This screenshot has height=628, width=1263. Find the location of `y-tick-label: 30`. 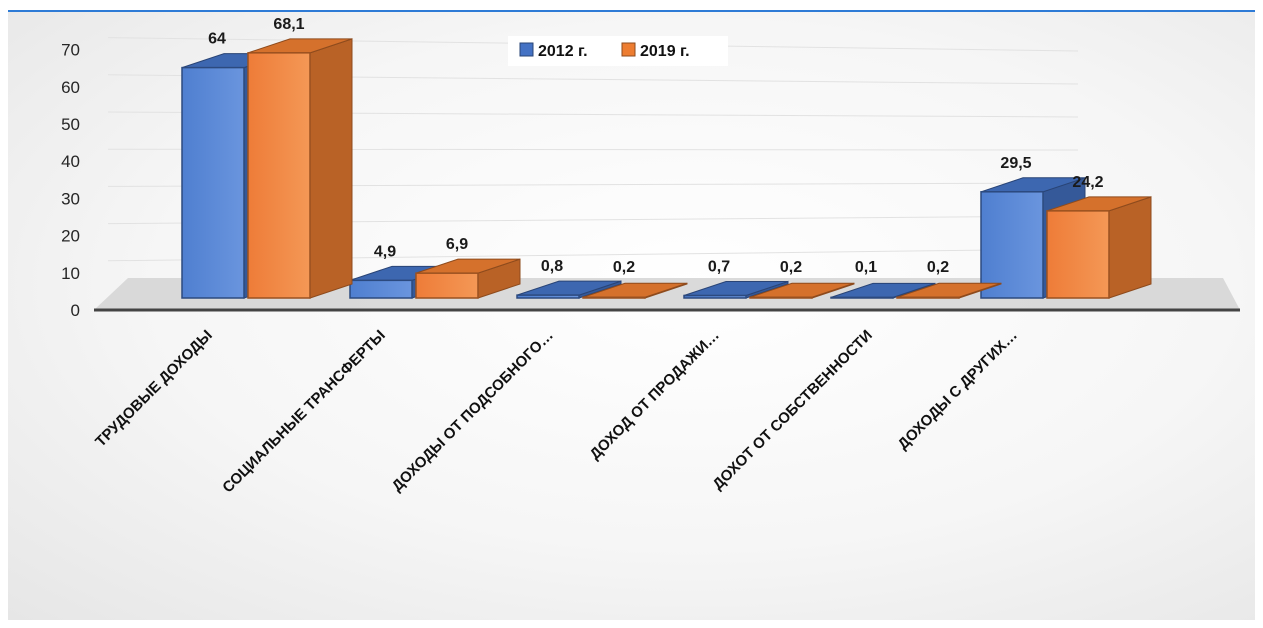

y-tick-label: 30 is located at coordinates (70, 198).